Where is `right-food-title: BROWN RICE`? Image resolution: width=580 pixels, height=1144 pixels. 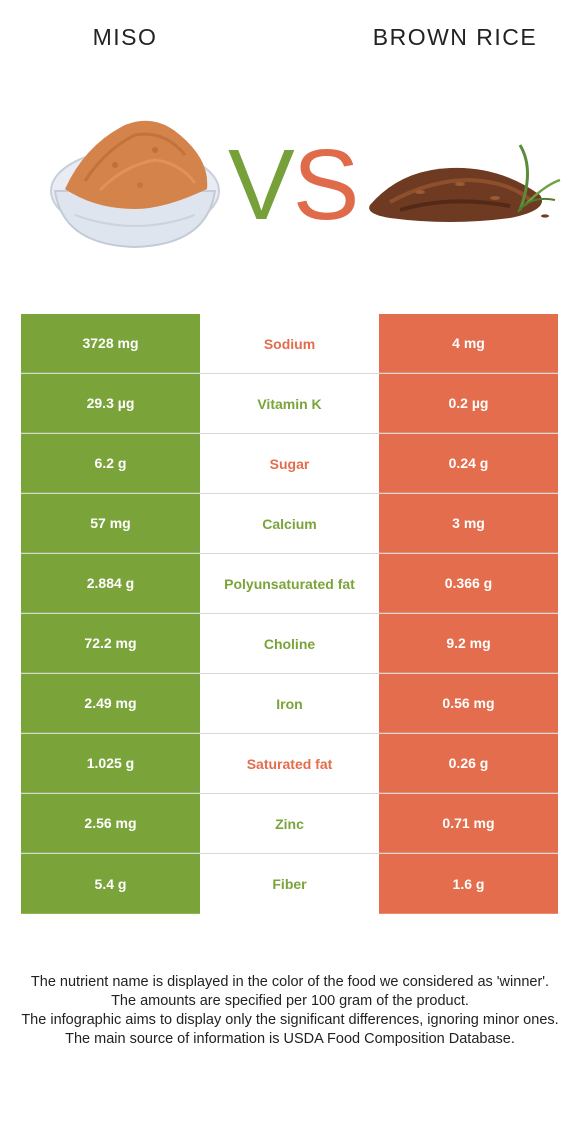 right-food-title: BROWN RICE is located at coordinates (455, 37).